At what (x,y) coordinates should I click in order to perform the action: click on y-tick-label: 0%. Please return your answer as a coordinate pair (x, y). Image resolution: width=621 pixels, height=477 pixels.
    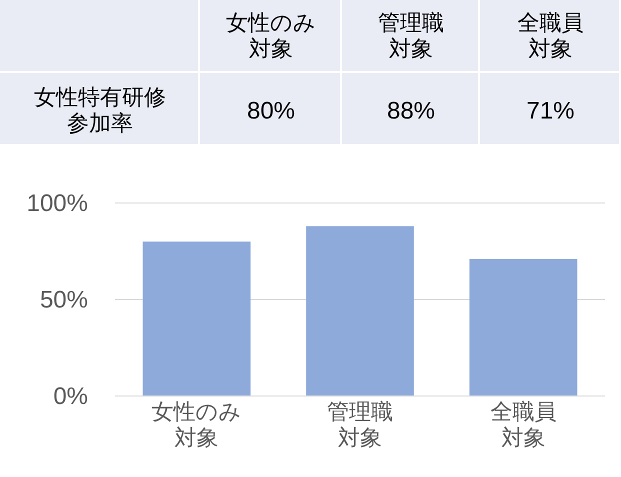
    Looking at the image, I should click on (70, 396).